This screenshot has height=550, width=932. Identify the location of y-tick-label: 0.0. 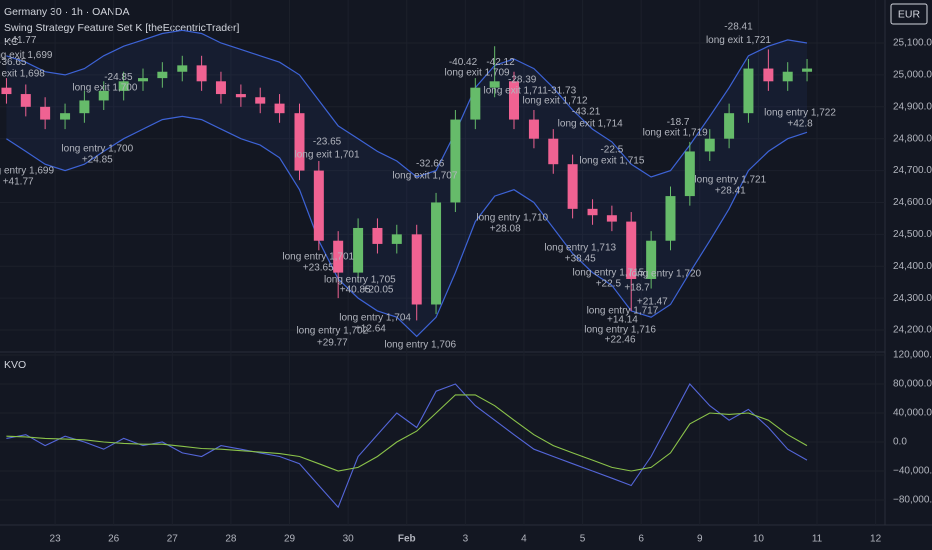
(900, 442).